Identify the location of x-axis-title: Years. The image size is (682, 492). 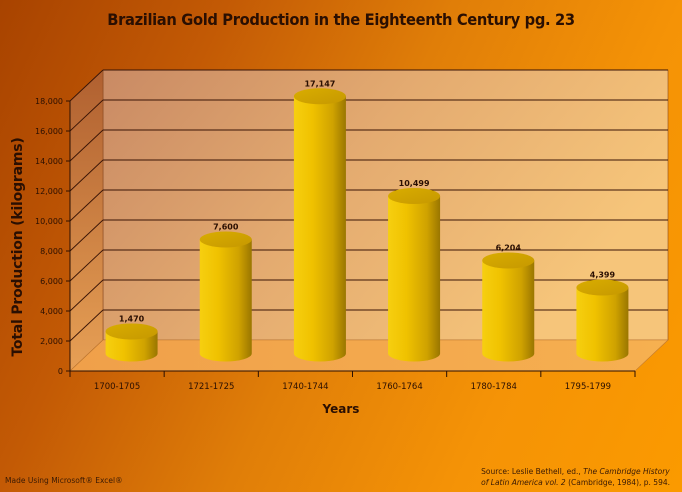
(341, 409).